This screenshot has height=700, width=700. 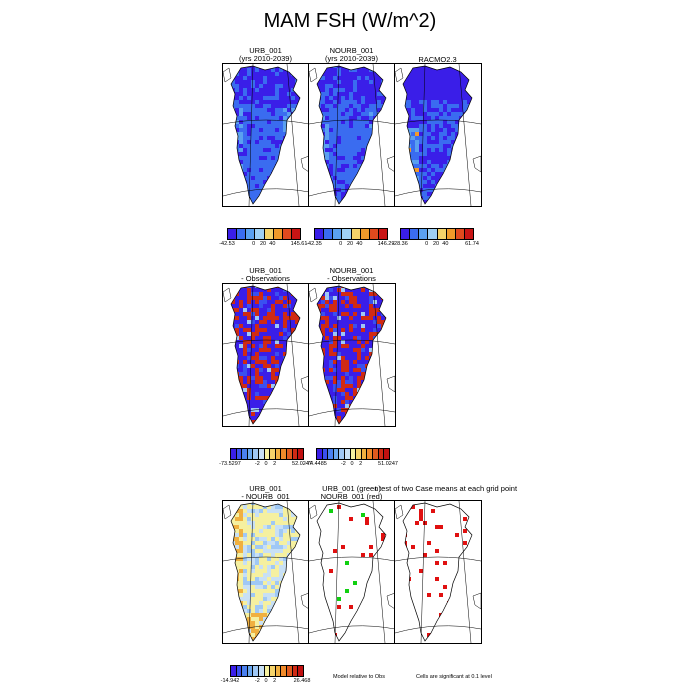 What do you see at coordinates (437, 59) in the screenshot?
I see `panel-title-3: RACMO2.3` at bounding box center [437, 59].